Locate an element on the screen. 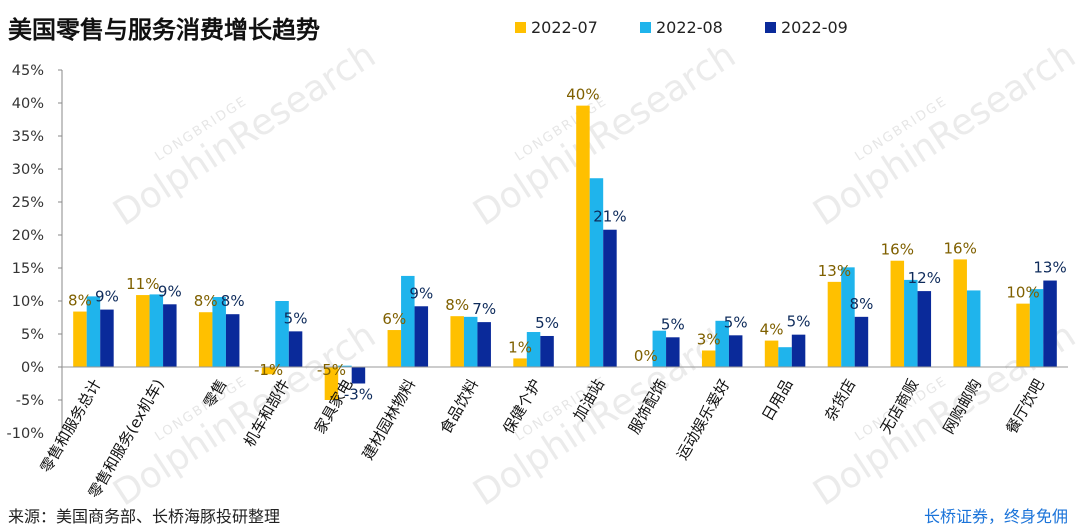 The height and width of the screenshot is (530, 1080). data-label: 21% is located at coordinates (609, 217).